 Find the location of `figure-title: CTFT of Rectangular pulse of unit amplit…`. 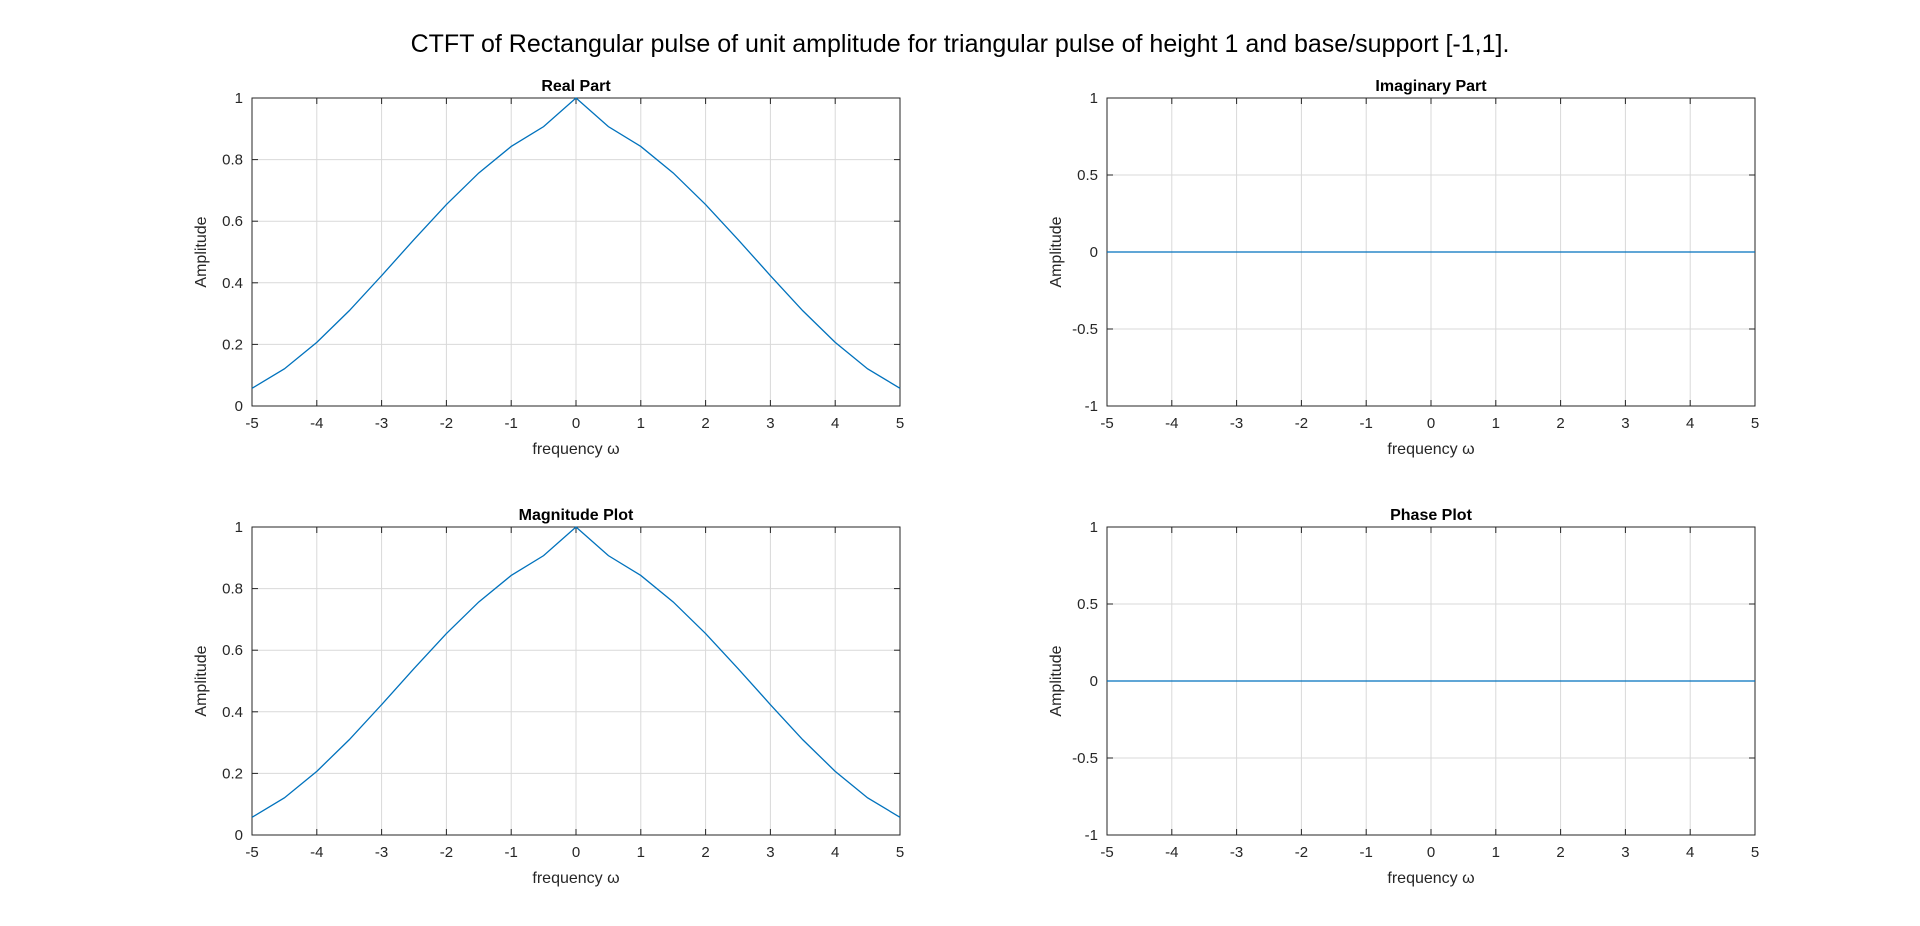

figure-title: CTFT of Rectangular pulse of unit amplit… is located at coordinates (960, 44).